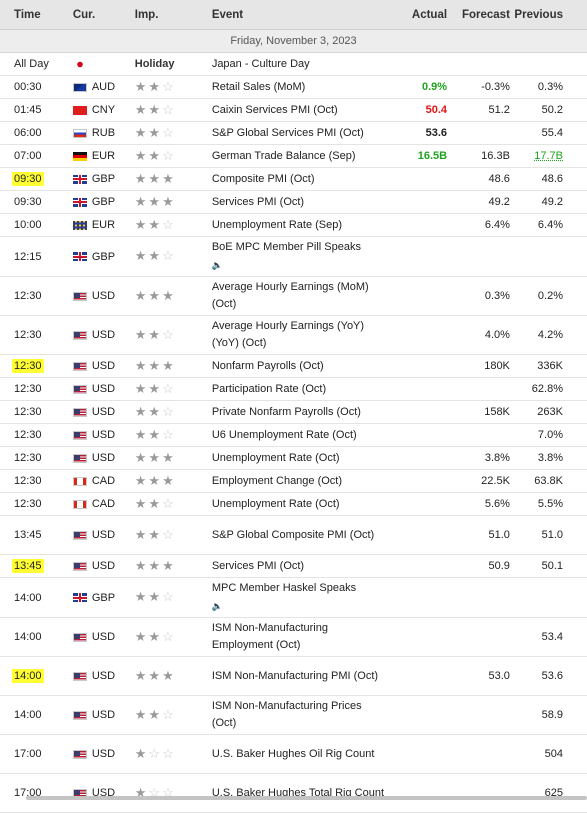  I want to click on event-name: Average Hourly Earnings (MoM) (Oct), so click(298, 296).